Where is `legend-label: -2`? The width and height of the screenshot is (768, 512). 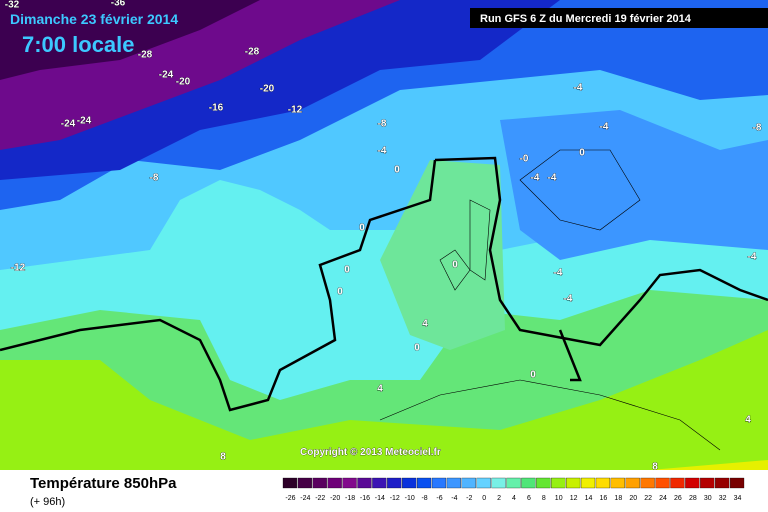
legend-label: -2 is located at coordinates (469, 498).